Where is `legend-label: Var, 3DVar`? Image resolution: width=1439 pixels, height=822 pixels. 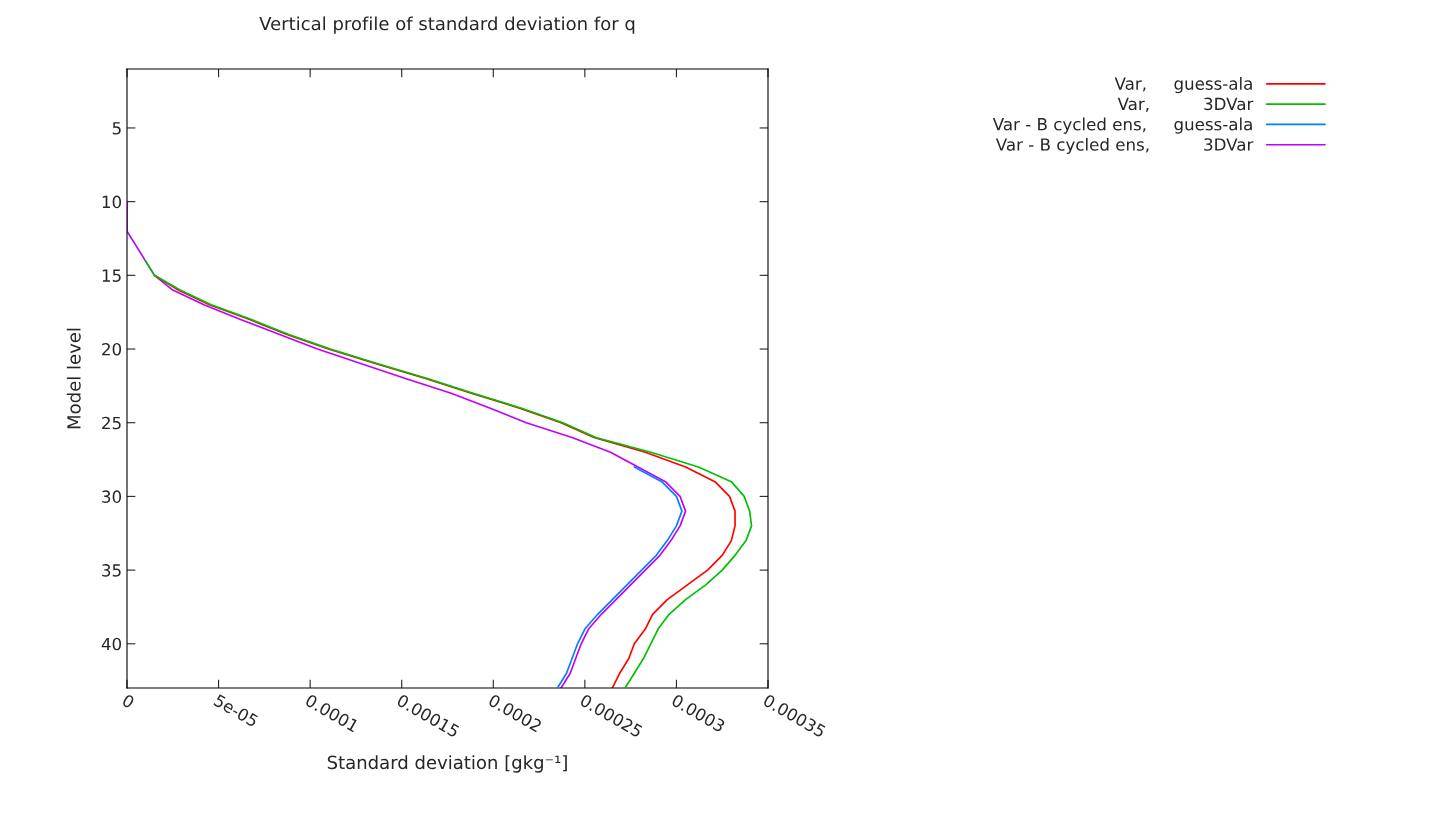 legend-label: Var, 3DVar is located at coordinates (1185, 104).